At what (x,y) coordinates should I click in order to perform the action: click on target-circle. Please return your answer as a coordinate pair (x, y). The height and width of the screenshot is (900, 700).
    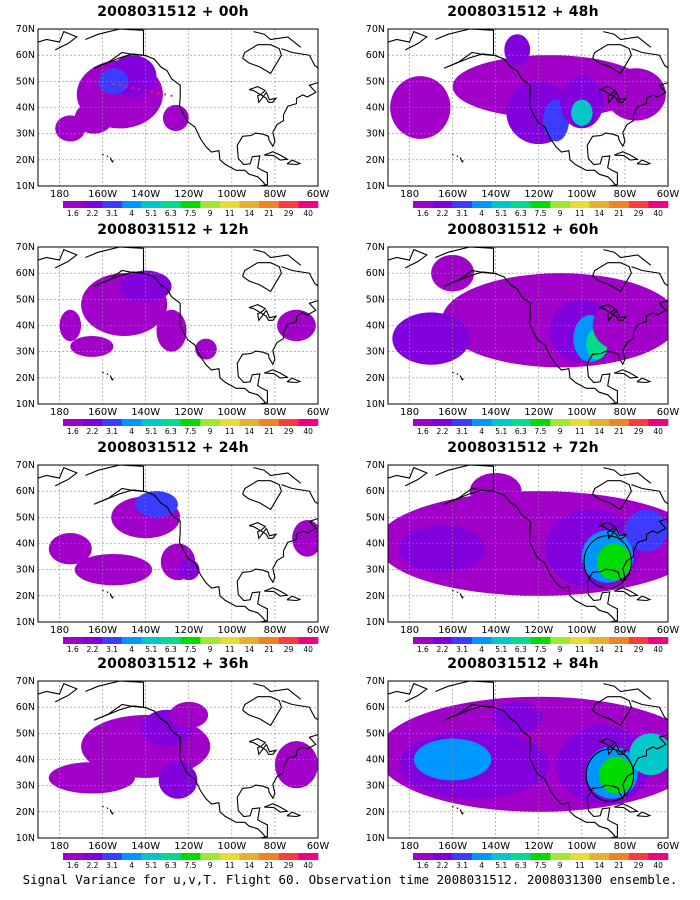
    Looking at the image, I should click on (607, 562).